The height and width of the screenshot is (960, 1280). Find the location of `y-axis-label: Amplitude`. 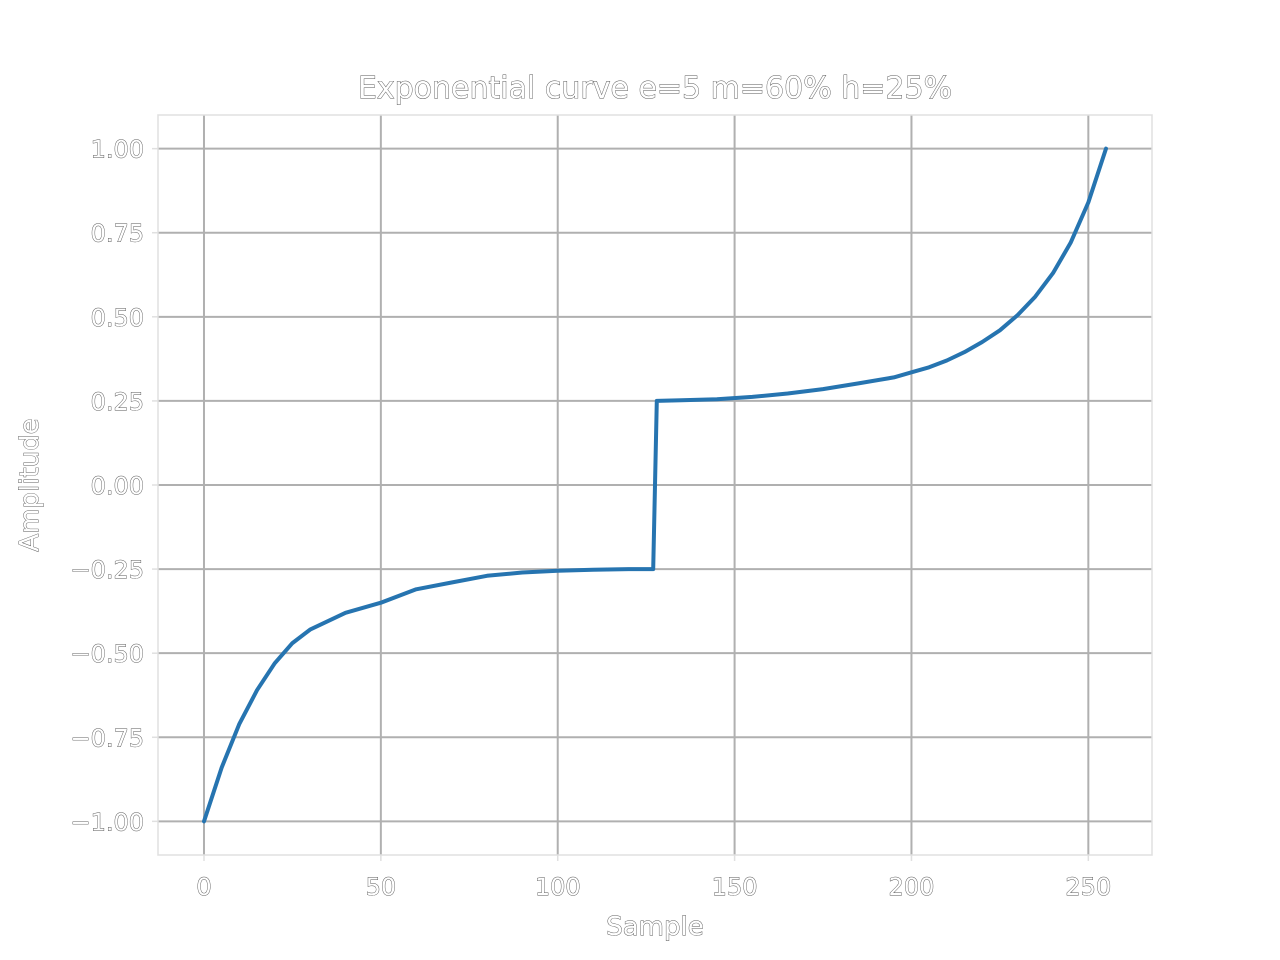

y-axis-label: Amplitude is located at coordinates (30, 484).